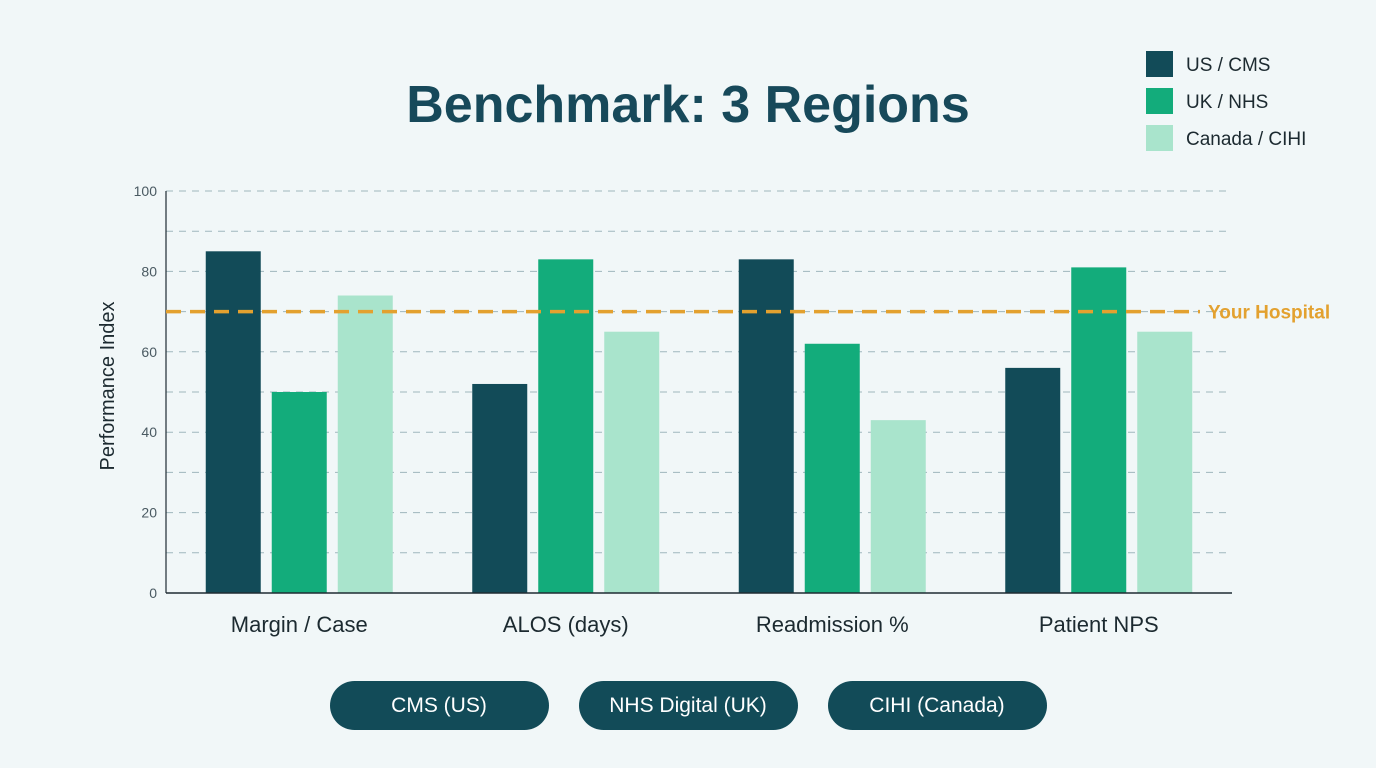  I want to click on y-tick-label: 100, so click(146, 191).